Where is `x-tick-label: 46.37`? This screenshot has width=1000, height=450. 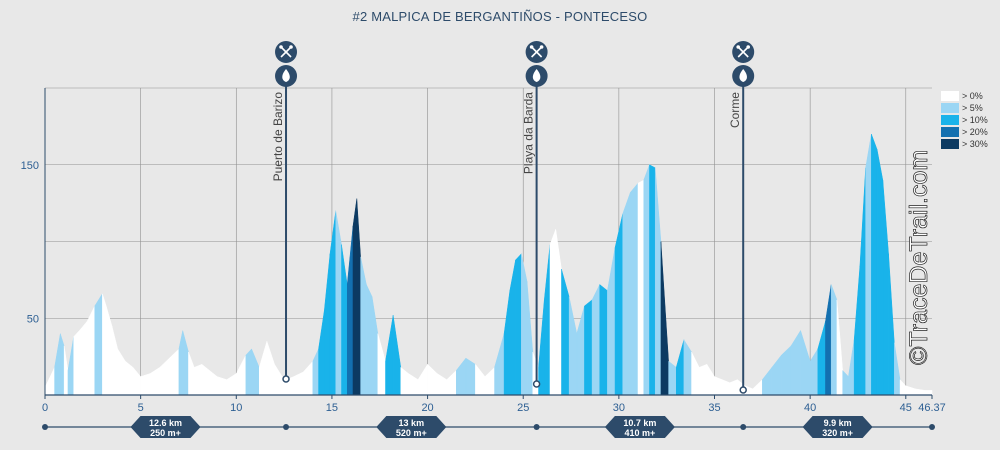
x-tick-label: 46.37 is located at coordinates (932, 408).